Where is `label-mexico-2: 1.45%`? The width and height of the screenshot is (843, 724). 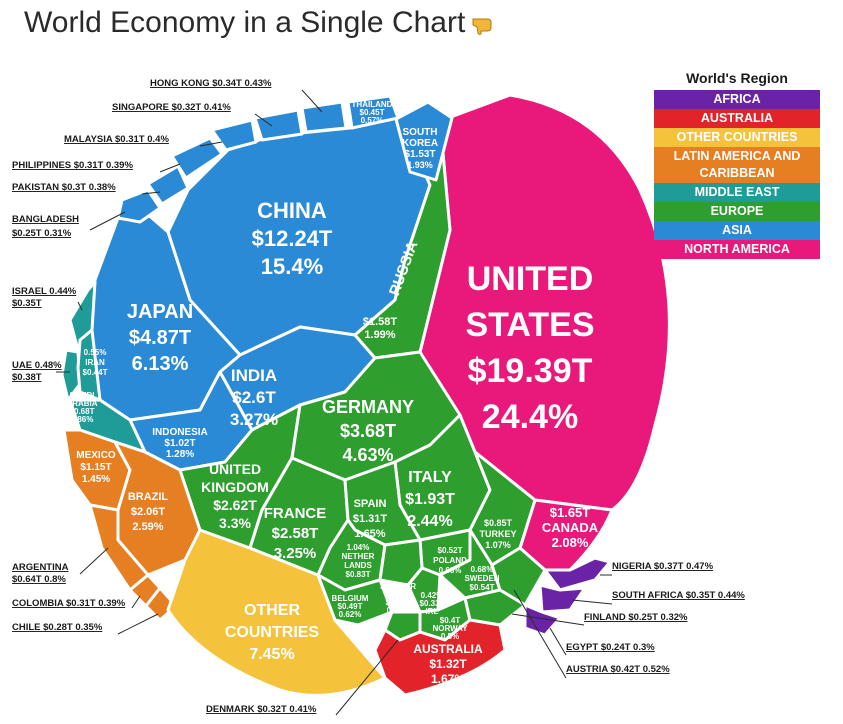 label-mexico-2: 1.45% is located at coordinates (96, 479).